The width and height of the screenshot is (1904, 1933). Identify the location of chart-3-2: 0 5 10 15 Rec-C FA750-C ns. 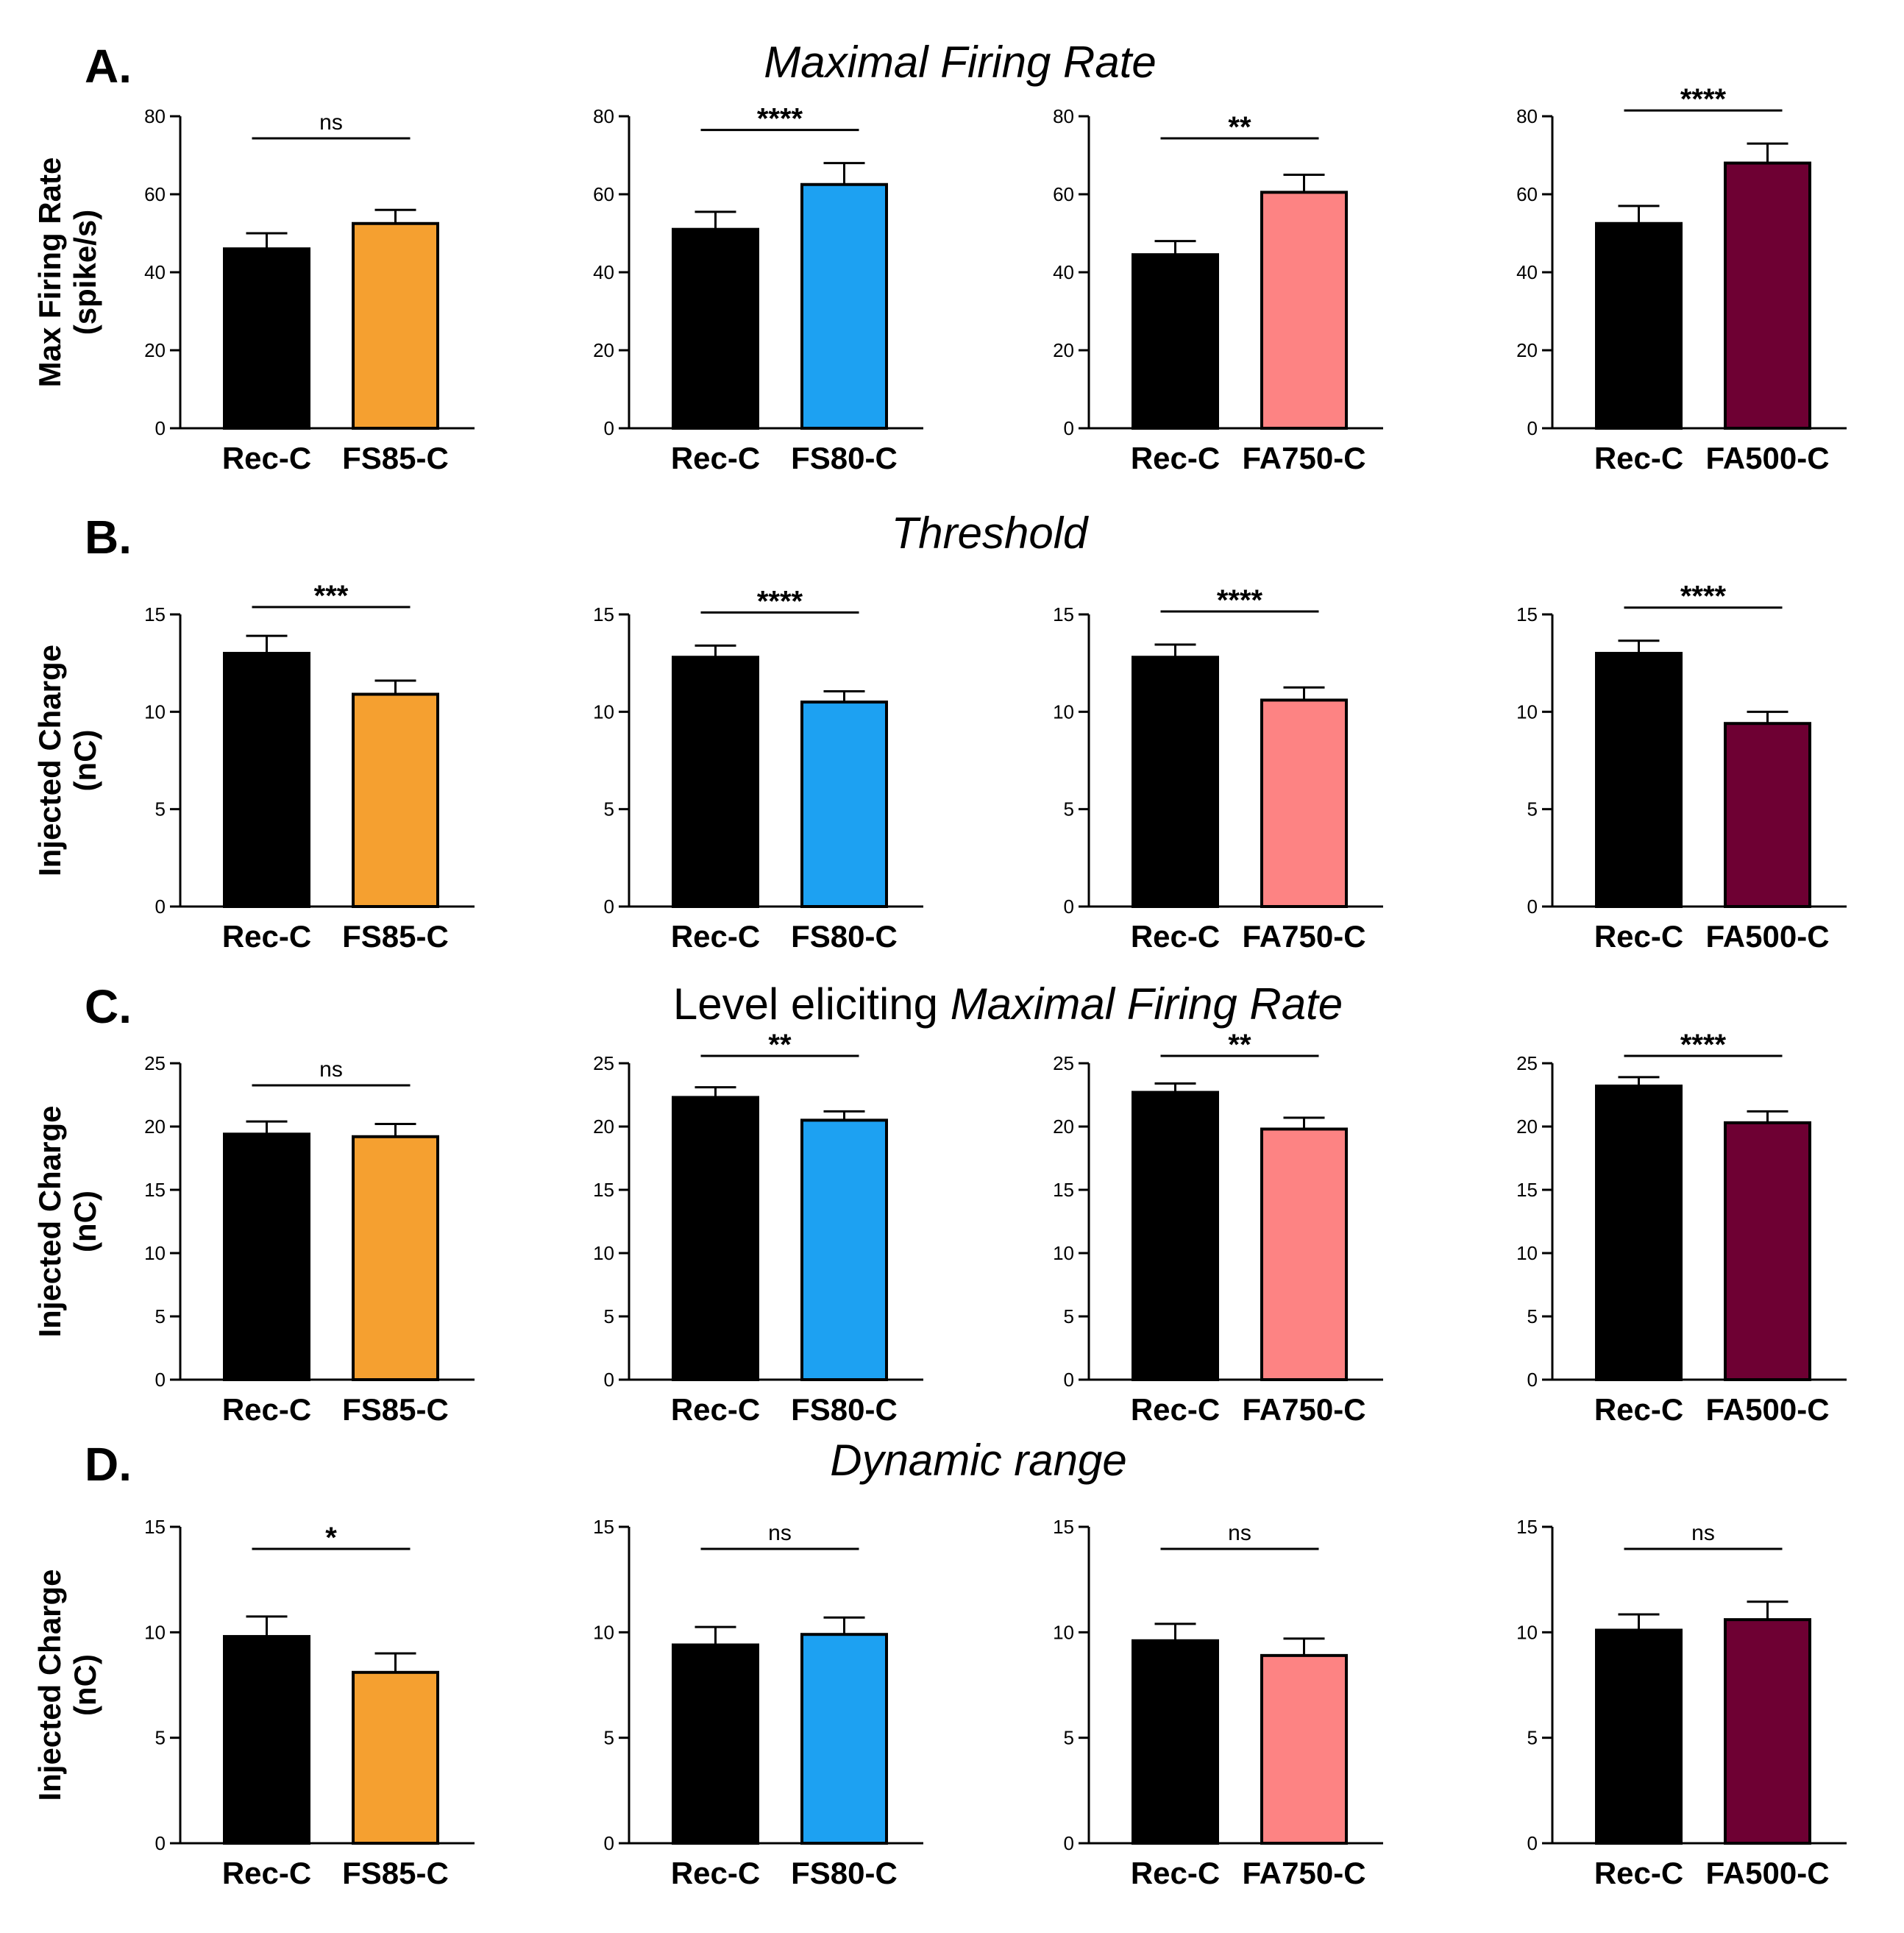
(1218, 1703).